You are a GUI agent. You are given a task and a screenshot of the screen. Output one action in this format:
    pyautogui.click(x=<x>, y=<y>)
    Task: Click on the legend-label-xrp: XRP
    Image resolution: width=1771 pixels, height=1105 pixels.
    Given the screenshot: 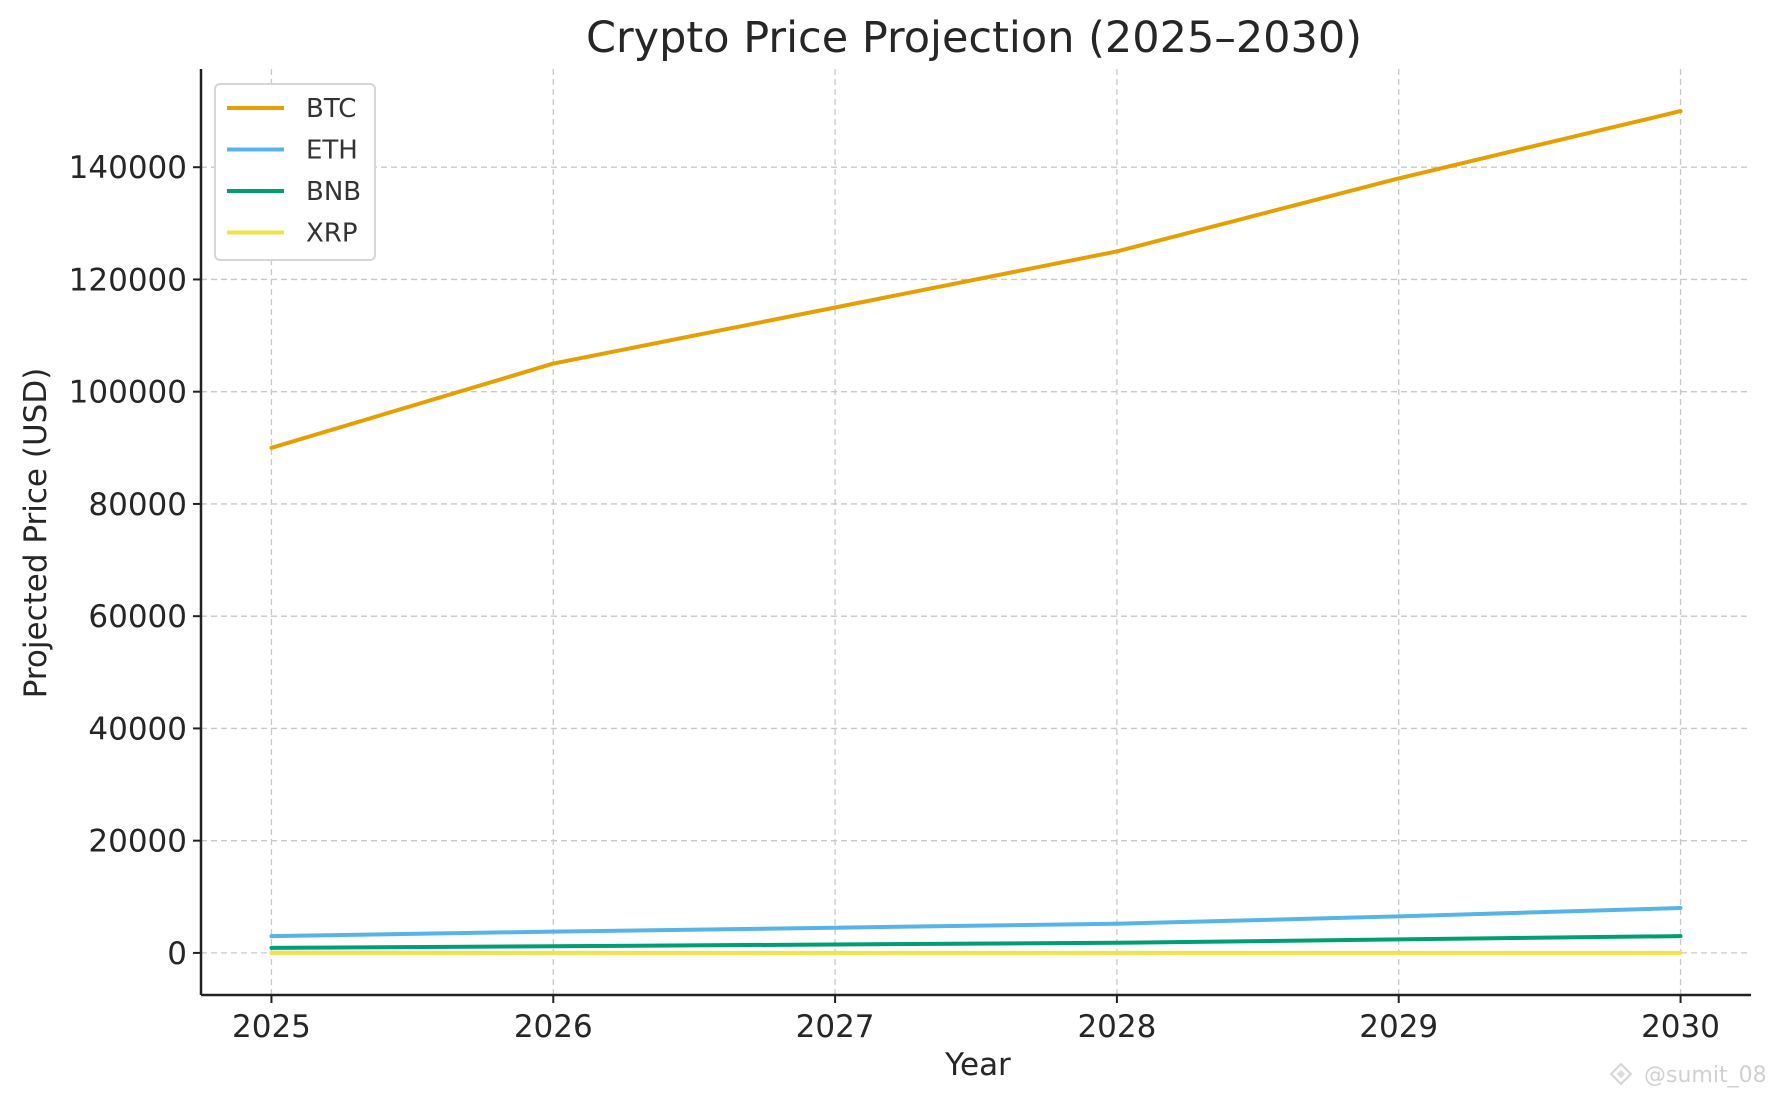 What is the action you would take?
    pyautogui.click(x=332, y=234)
    